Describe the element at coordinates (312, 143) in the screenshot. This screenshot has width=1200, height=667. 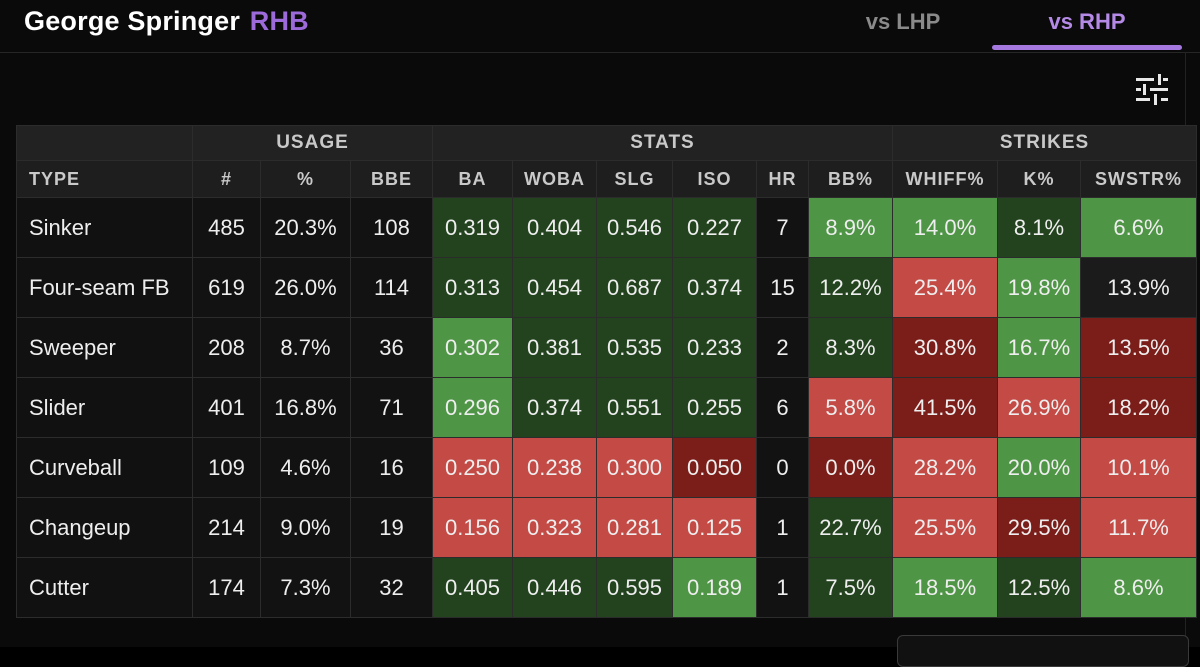
I see `group-header-usage: USAGE` at that location.